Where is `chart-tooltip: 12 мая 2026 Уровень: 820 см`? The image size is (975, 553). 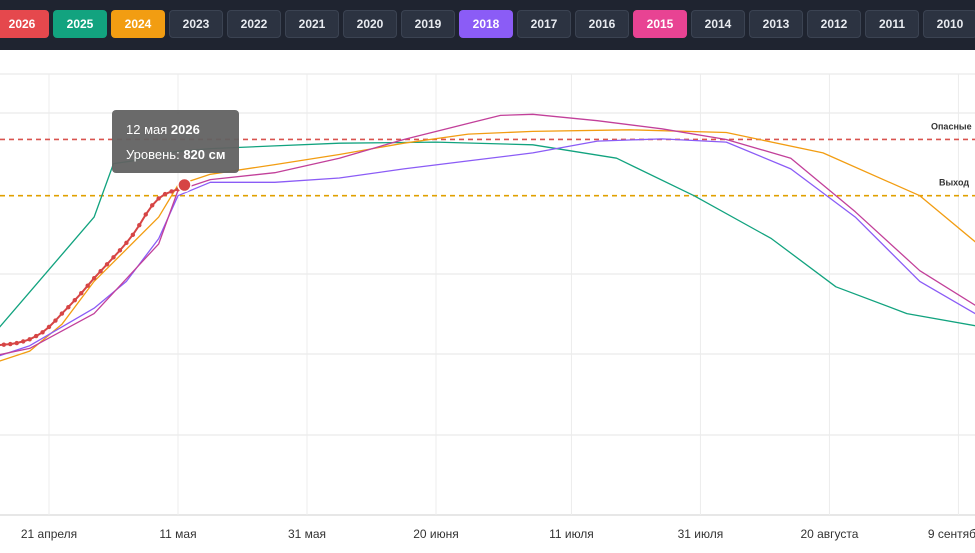 chart-tooltip: 12 мая 2026 Уровень: 820 см is located at coordinates (175, 141).